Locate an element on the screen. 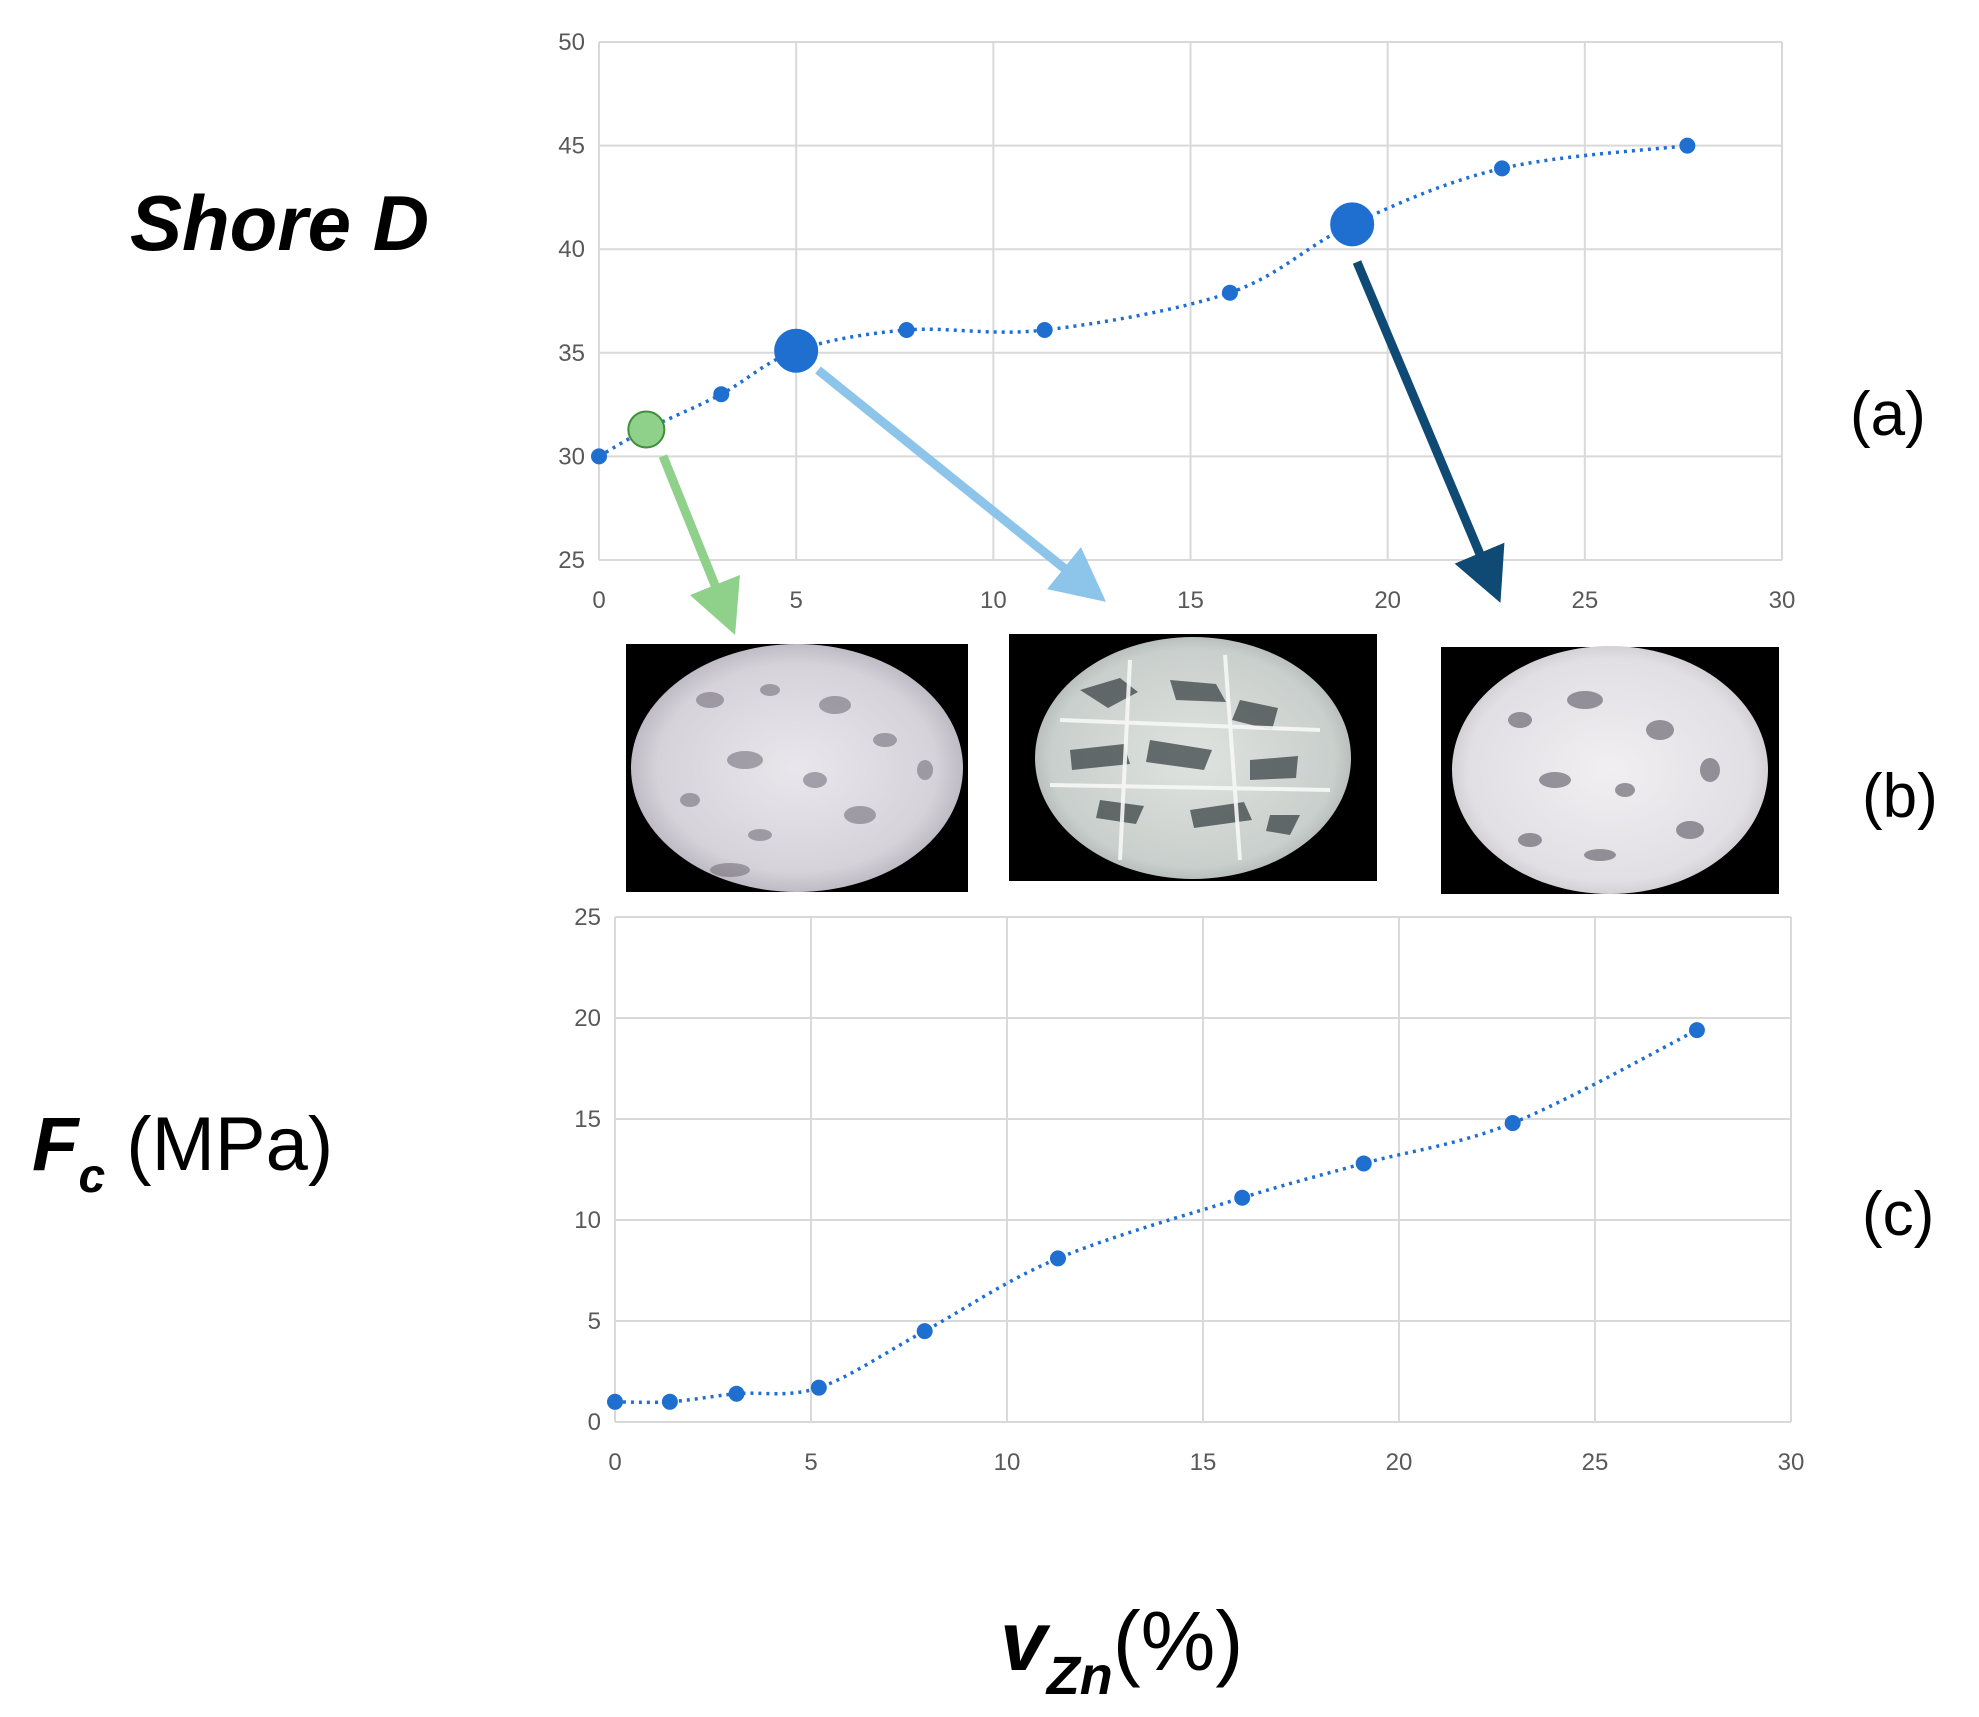  y-tick-label: 30 is located at coordinates (571, 456).